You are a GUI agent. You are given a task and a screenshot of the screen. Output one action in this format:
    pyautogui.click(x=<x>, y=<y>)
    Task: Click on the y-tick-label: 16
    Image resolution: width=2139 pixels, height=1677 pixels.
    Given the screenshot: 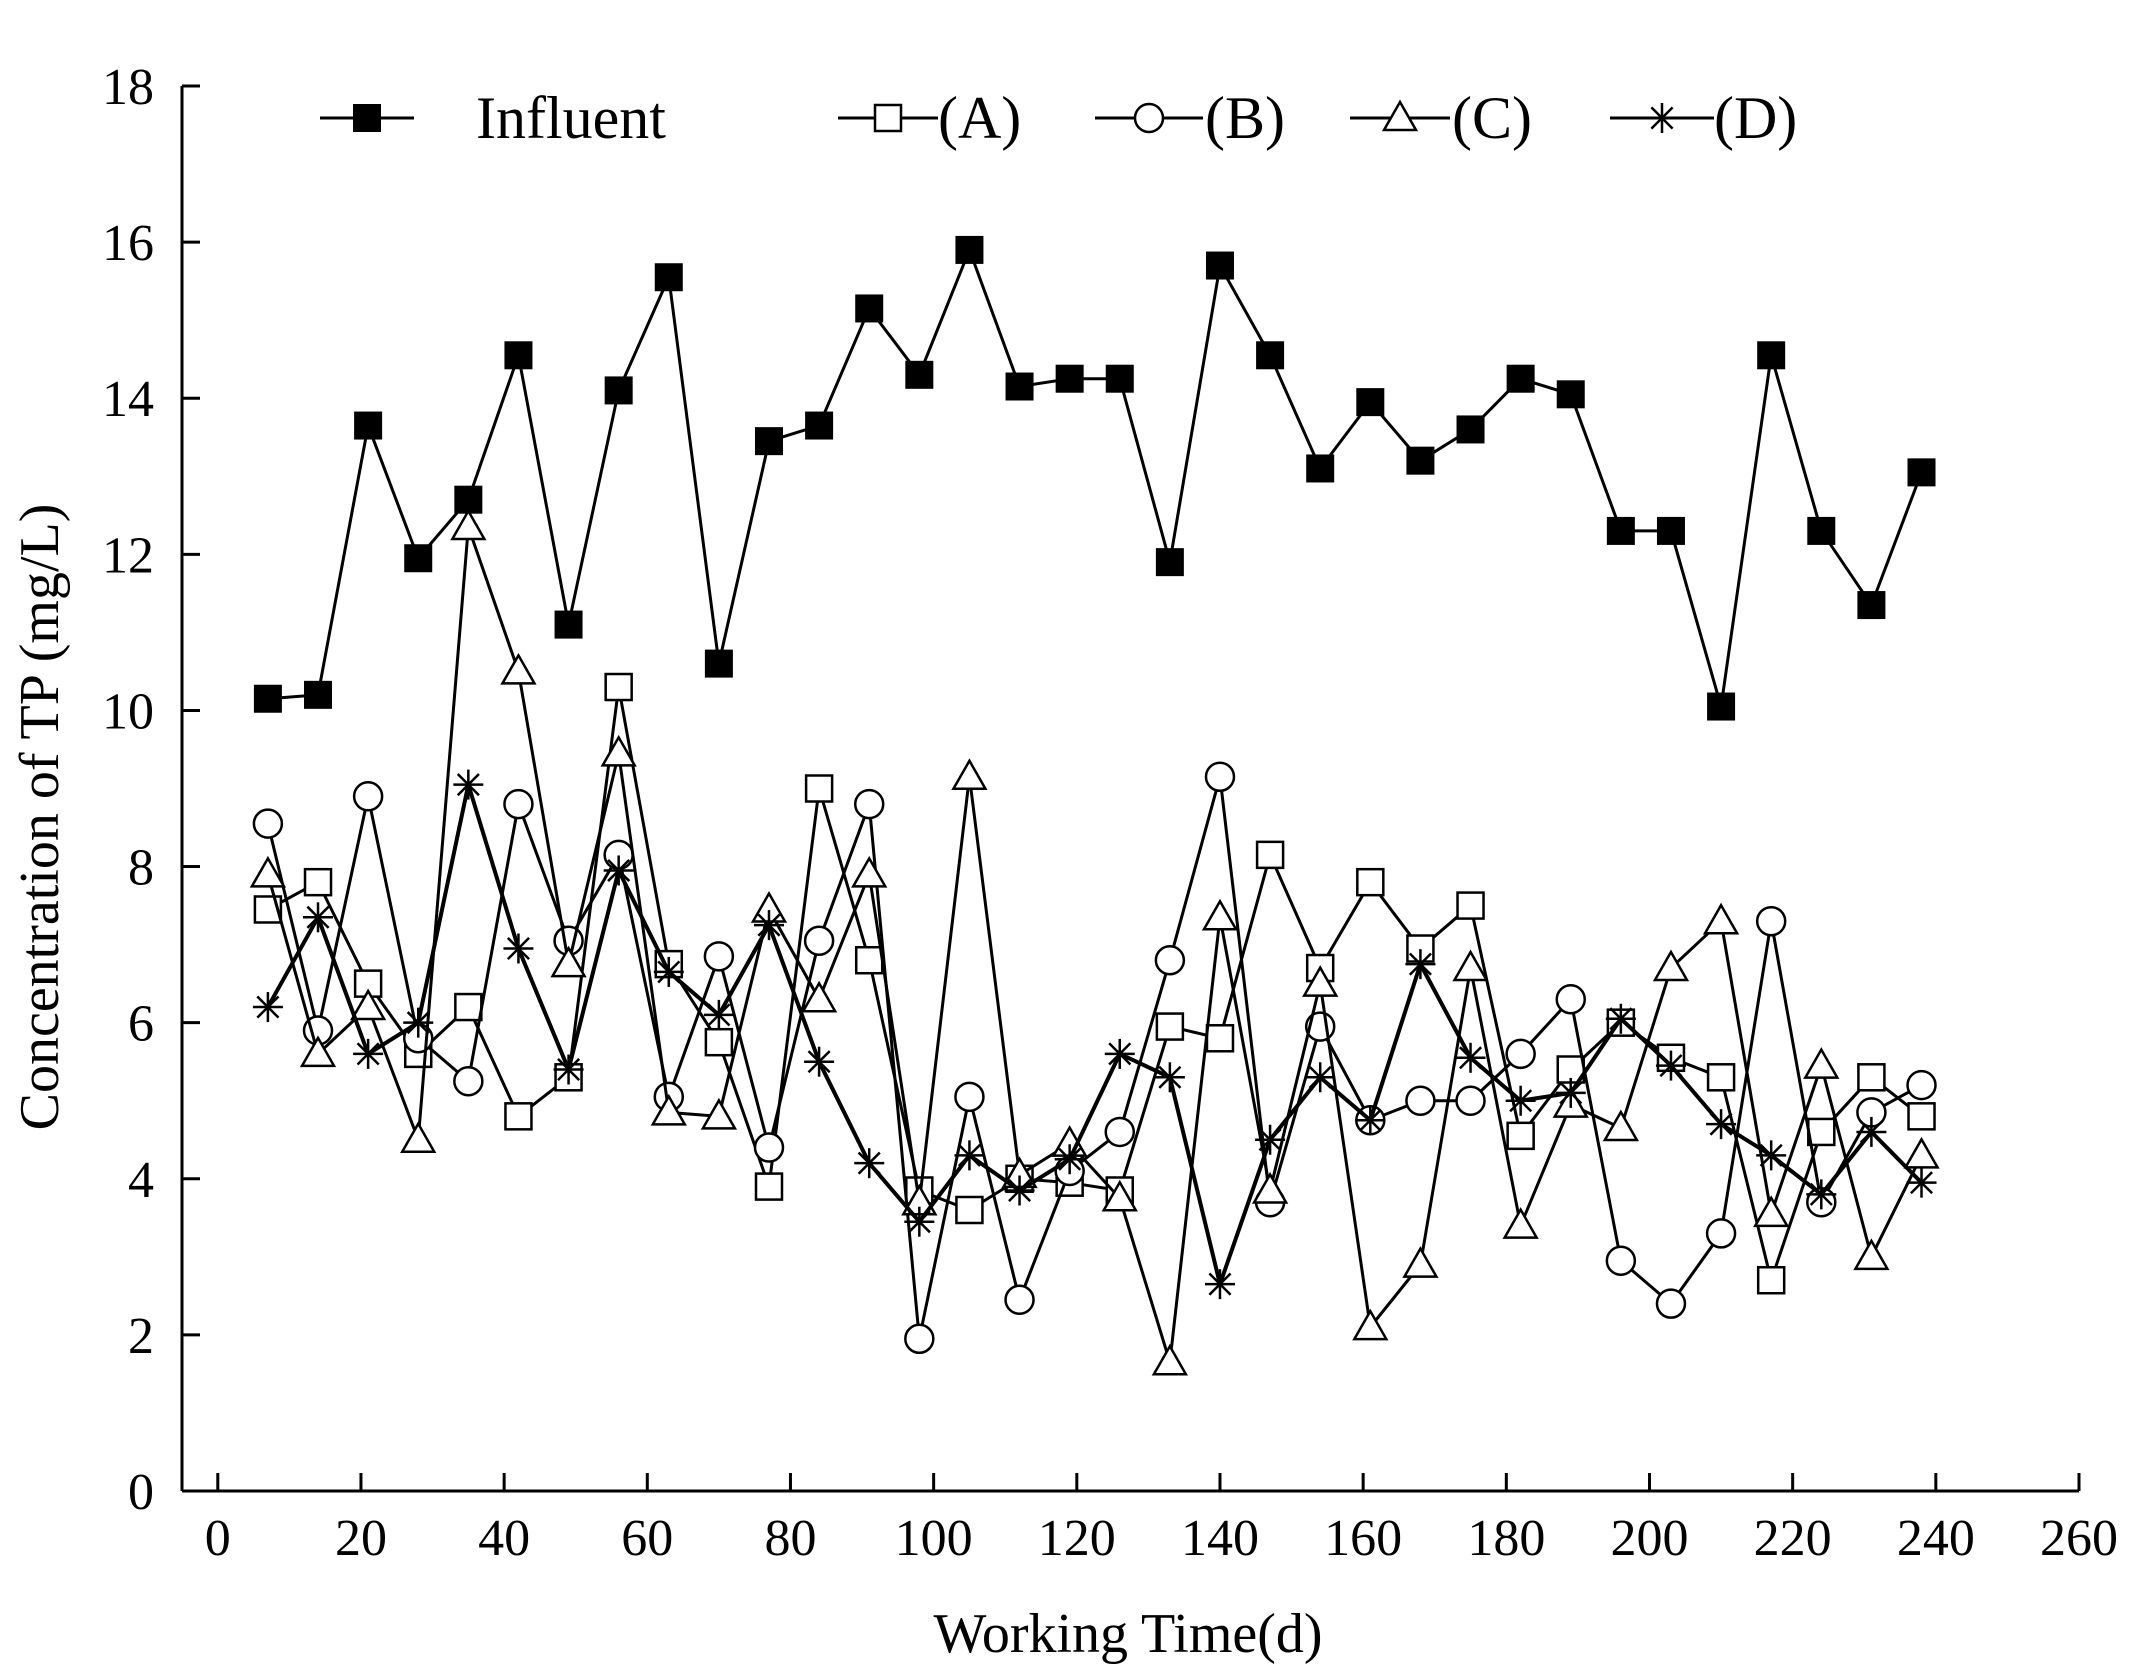 What is the action you would take?
    pyautogui.click(x=128, y=243)
    